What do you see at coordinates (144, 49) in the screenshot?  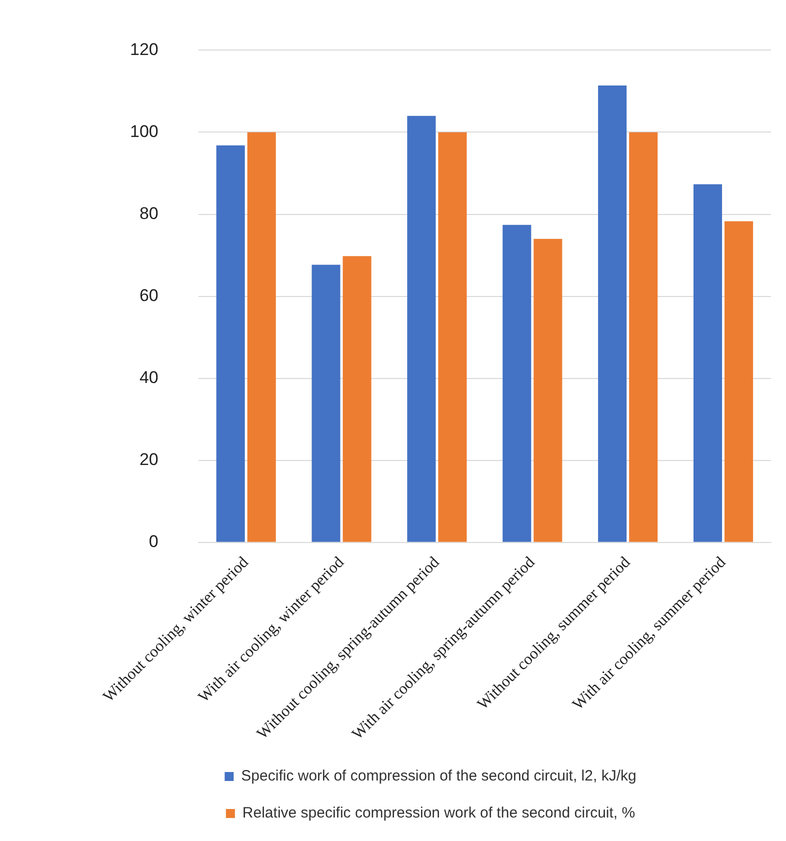 I see `y-tick-label: 120` at bounding box center [144, 49].